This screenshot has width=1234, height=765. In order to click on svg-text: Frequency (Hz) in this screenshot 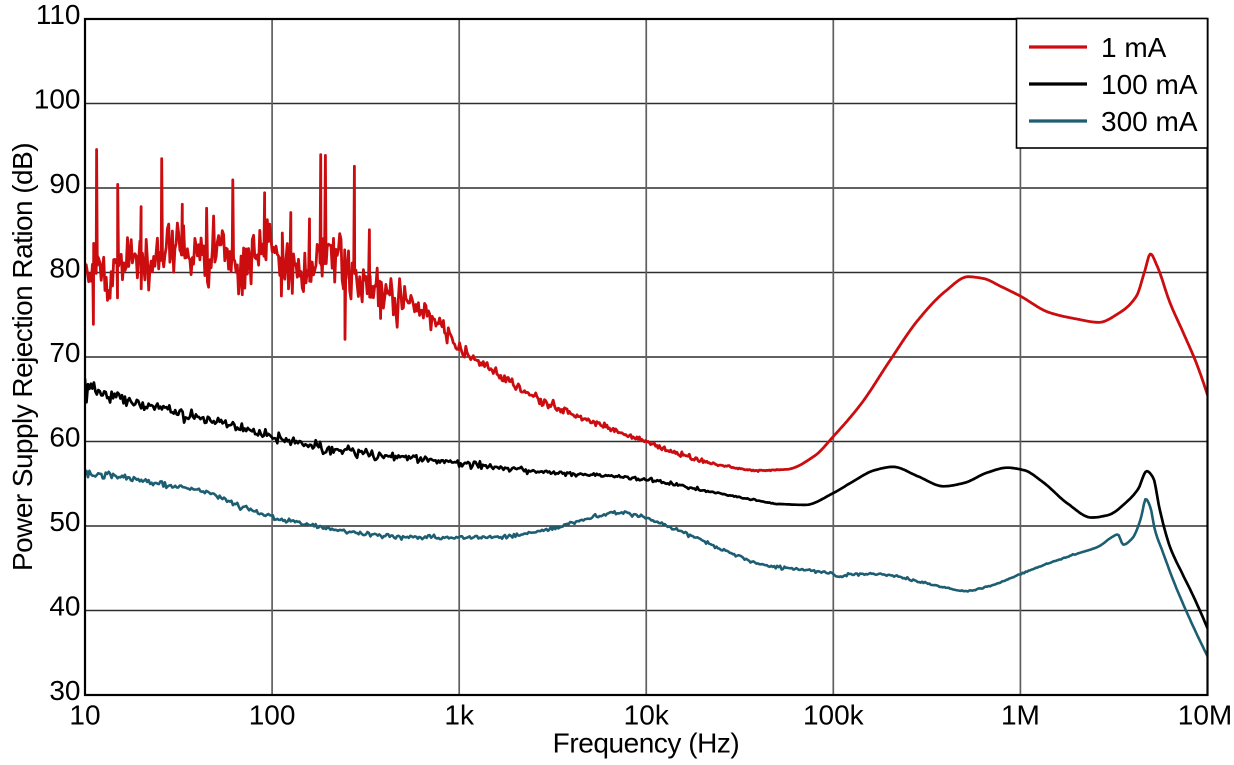, I will do `click(646, 742)`.